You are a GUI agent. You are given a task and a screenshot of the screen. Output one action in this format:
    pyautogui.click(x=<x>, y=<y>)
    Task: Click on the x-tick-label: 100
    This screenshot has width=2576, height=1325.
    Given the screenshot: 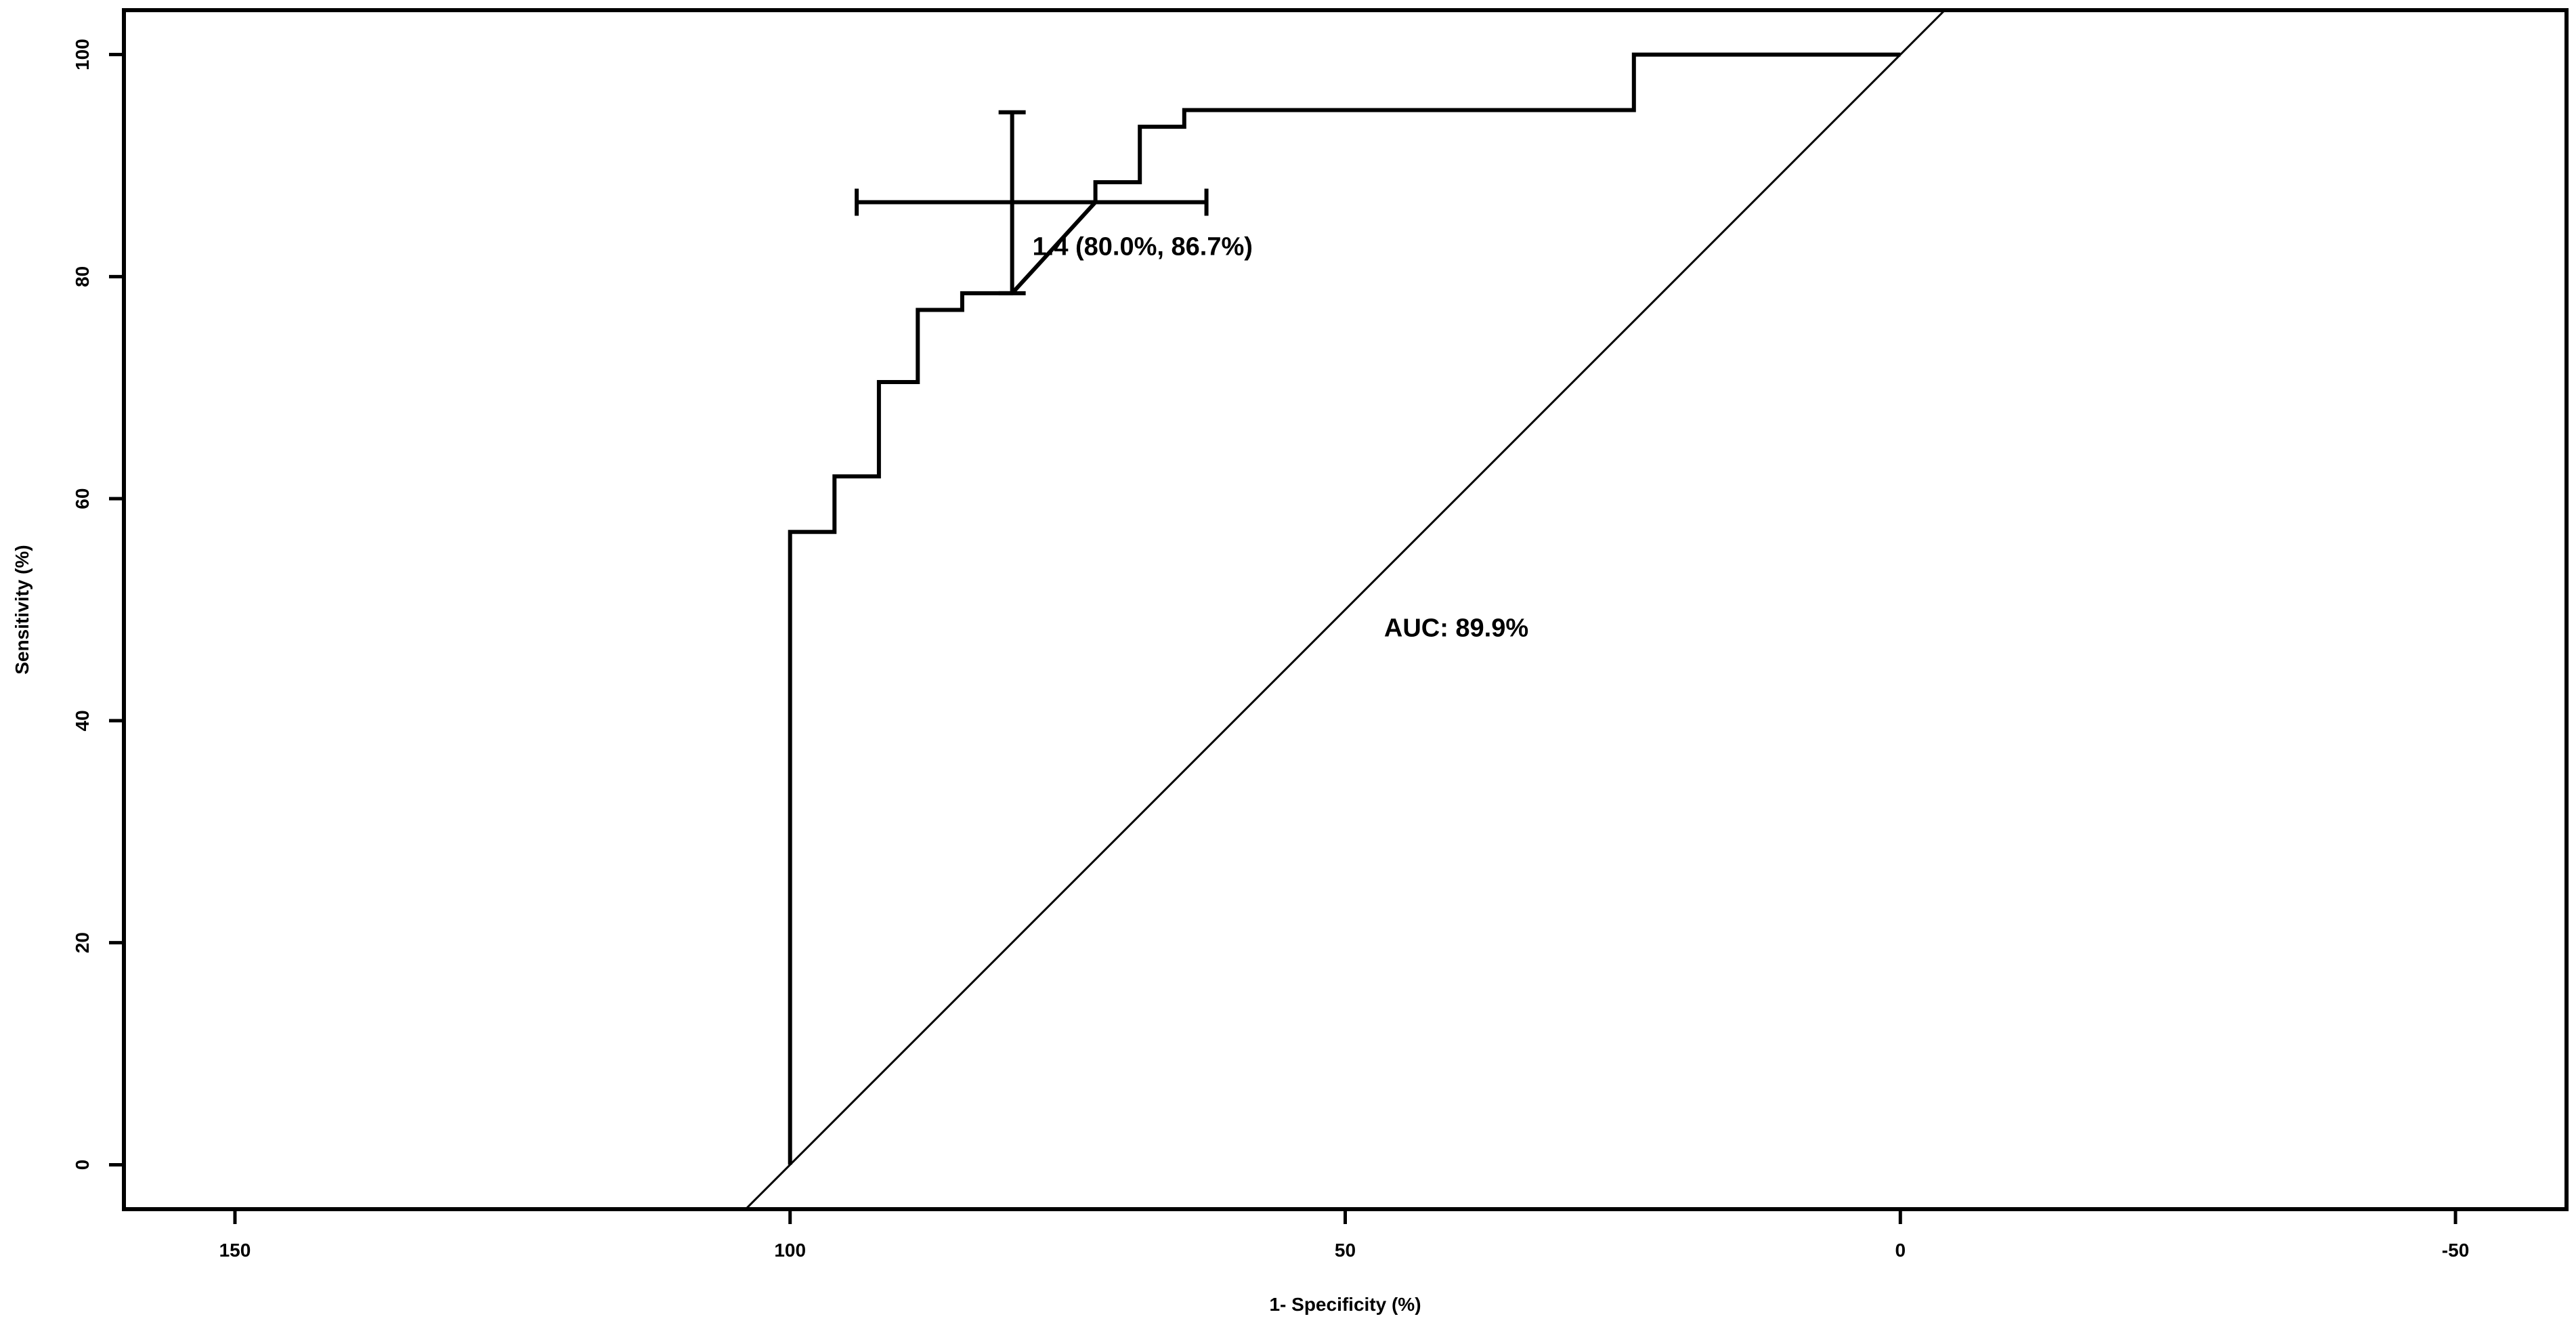 What is the action you would take?
    pyautogui.click(x=790, y=1250)
    